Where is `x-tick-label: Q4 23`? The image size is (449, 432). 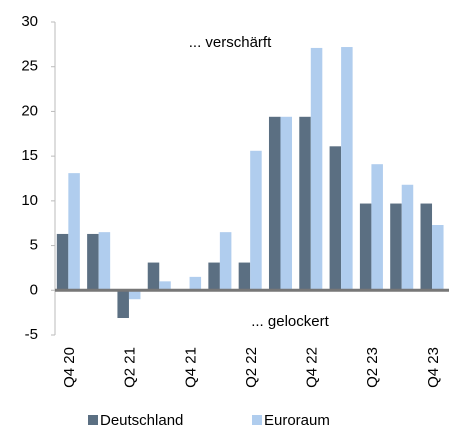 x-tick-label: Q4 23 is located at coordinates (433, 367).